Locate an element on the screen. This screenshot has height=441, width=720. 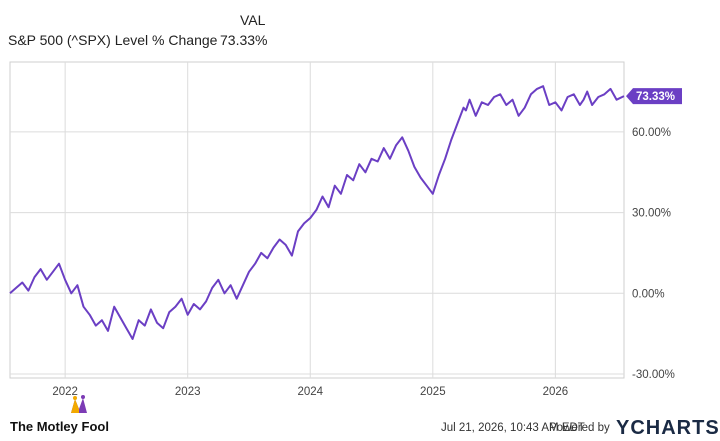
x-tick-labels: 2022 2023 2024 2025 2026 is located at coordinates (310, 392).